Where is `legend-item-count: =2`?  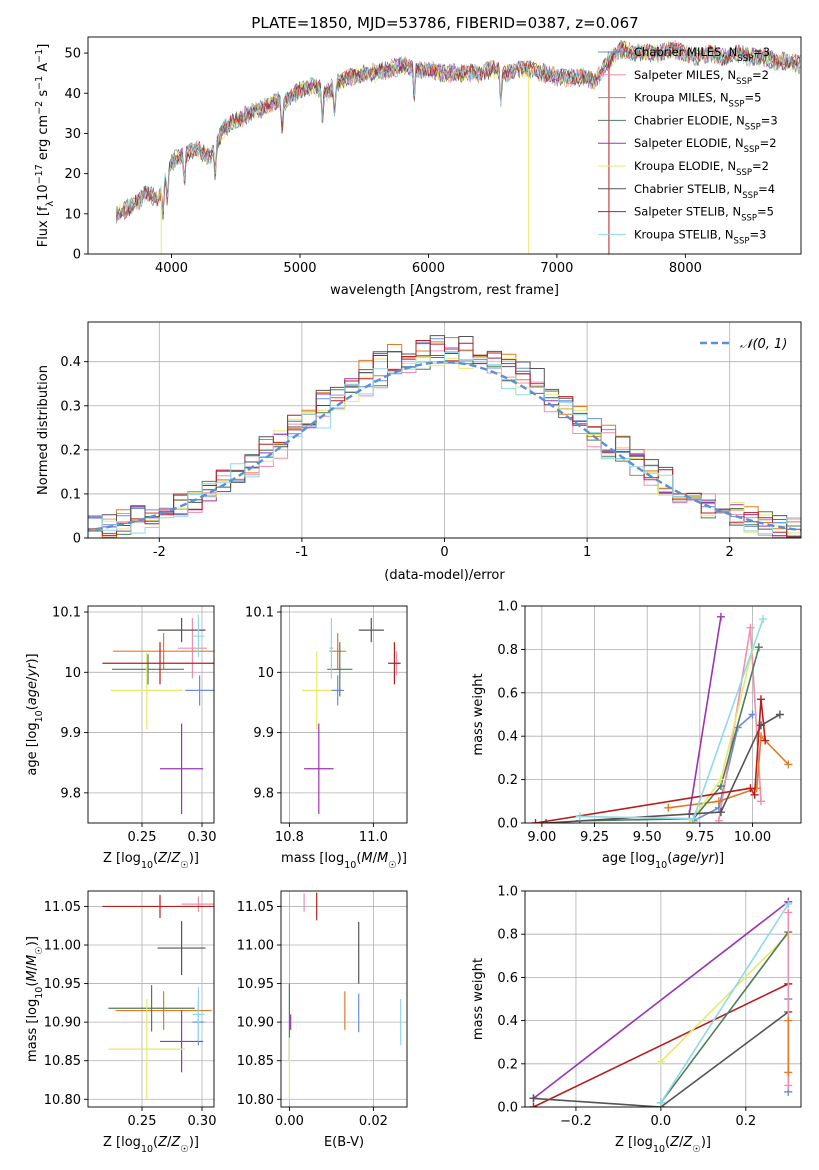
legend-item-count: =2 is located at coordinates (768, 143).